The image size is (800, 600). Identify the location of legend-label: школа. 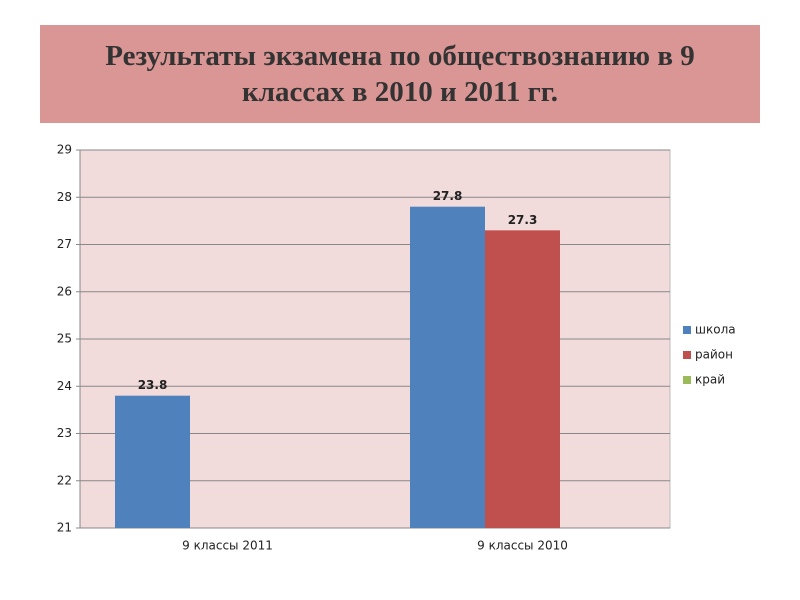
(715, 330).